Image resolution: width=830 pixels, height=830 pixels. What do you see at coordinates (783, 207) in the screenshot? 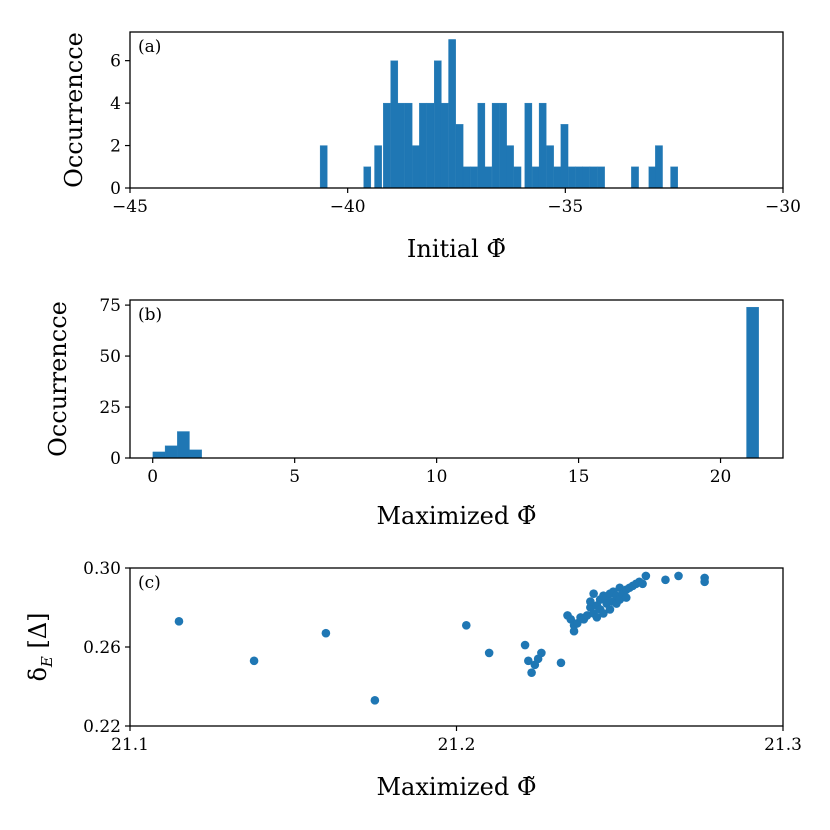
I see `x-tick-label: −30` at bounding box center [783, 207].